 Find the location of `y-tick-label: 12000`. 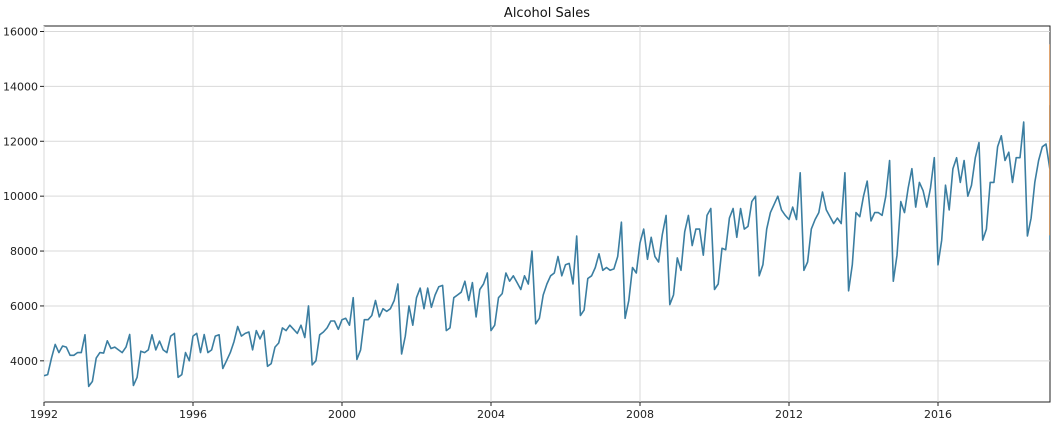

y-tick-label: 12000 is located at coordinates (20, 141).